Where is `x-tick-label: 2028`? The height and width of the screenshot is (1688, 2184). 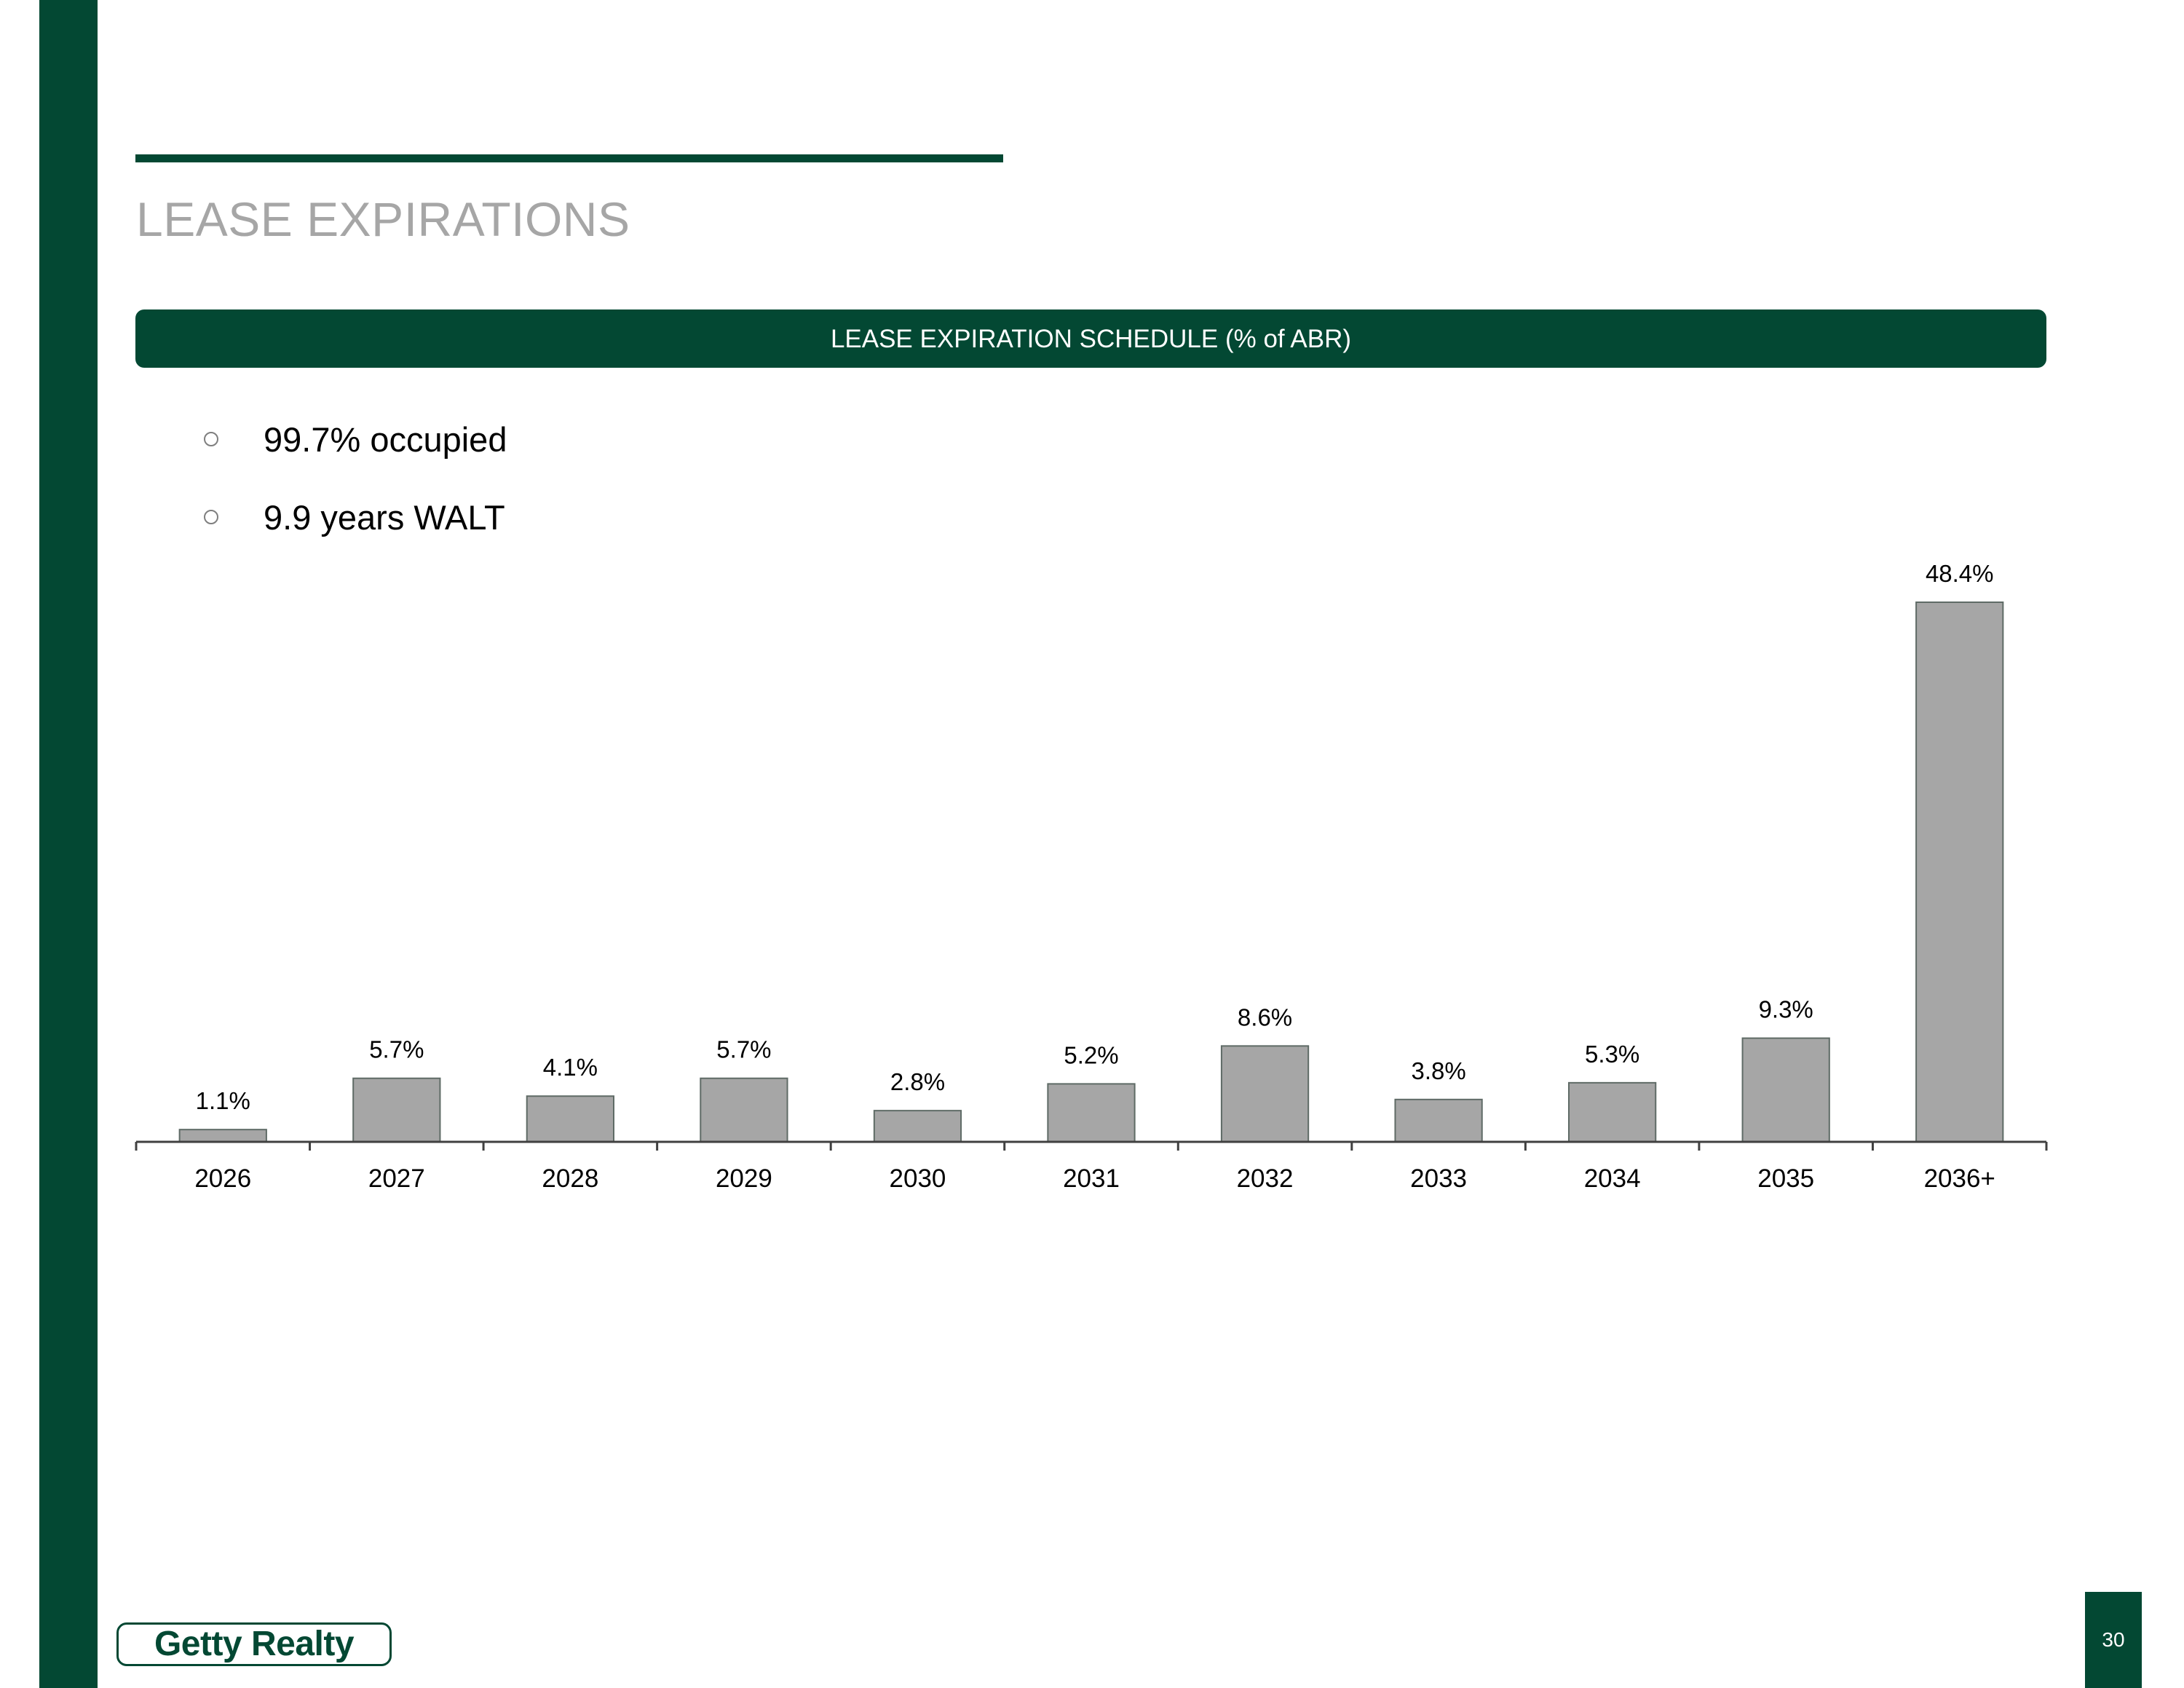 x-tick-label: 2028 is located at coordinates (570, 1178).